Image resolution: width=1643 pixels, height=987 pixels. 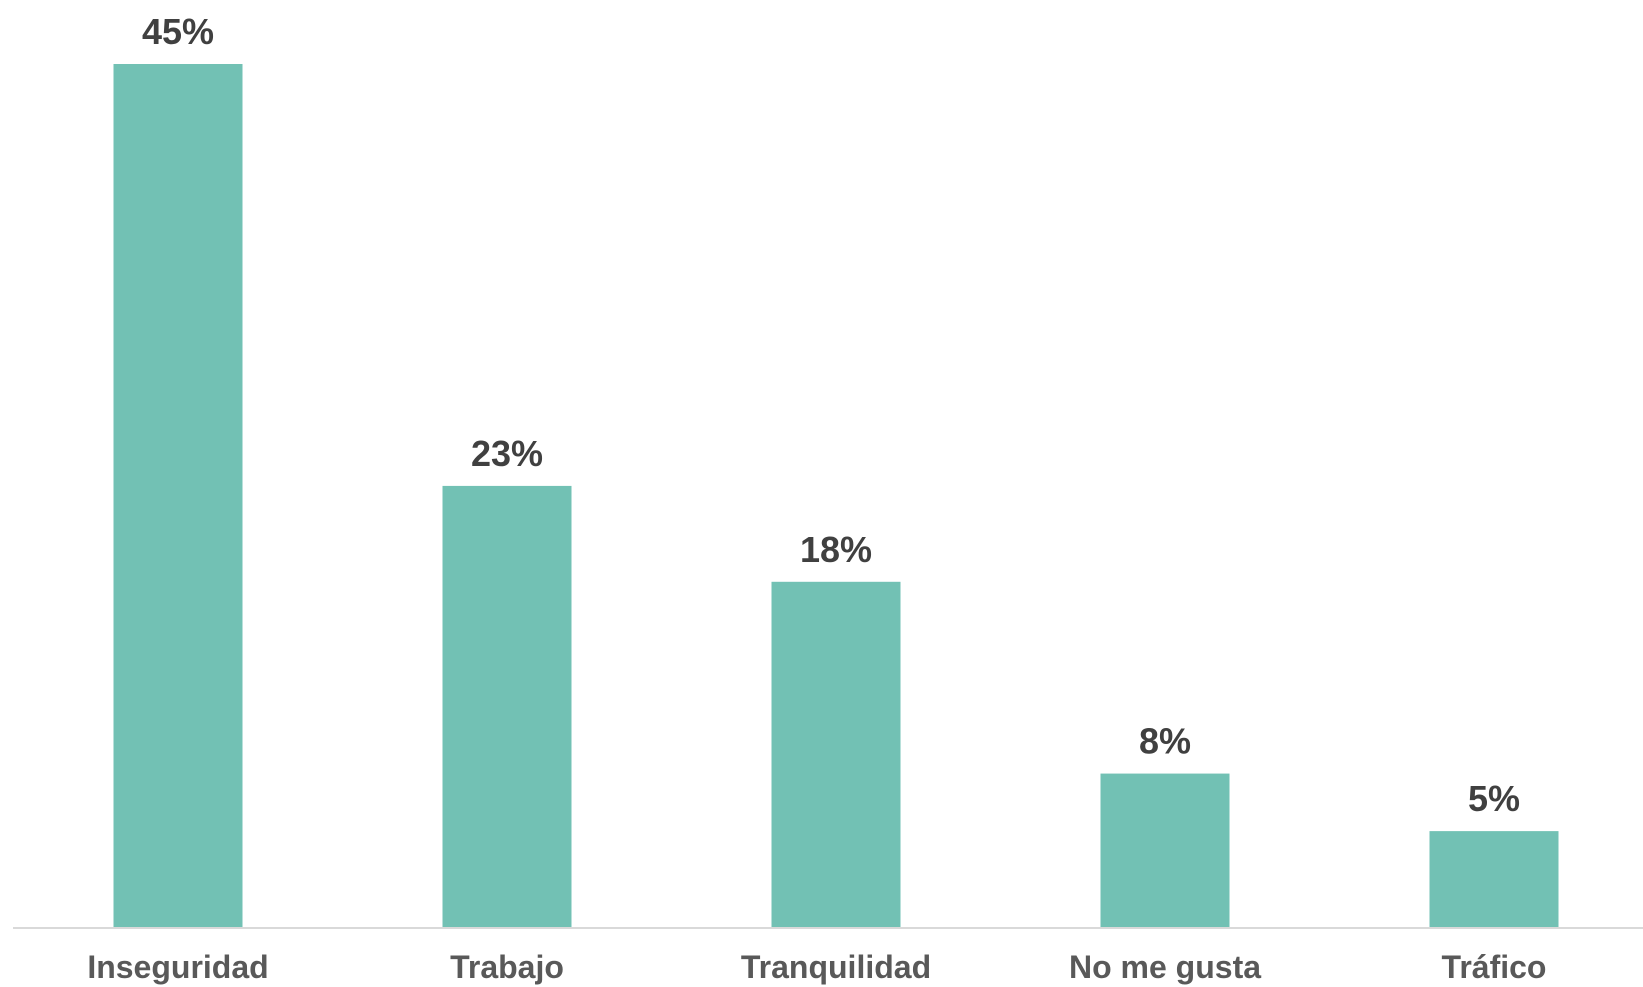 I want to click on bar-trabajo, so click(x=507, y=706).